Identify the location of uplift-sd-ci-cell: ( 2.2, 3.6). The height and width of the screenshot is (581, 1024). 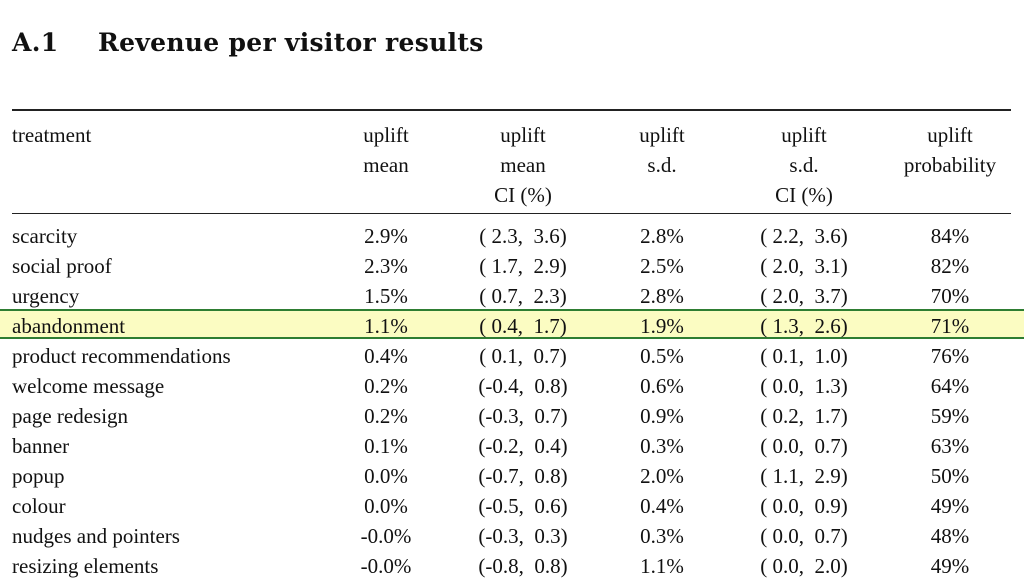
(804, 236).